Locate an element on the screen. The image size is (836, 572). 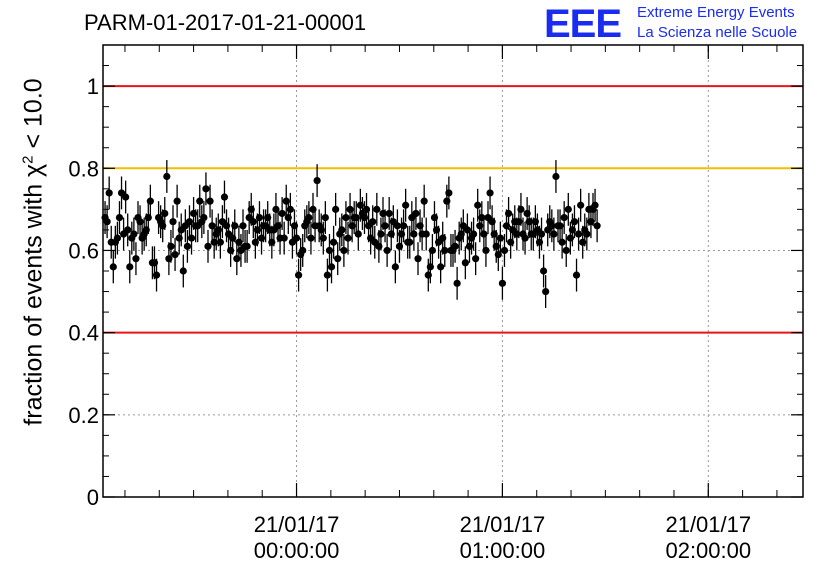
y-tick-label: 0 is located at coordinates (93, 497).